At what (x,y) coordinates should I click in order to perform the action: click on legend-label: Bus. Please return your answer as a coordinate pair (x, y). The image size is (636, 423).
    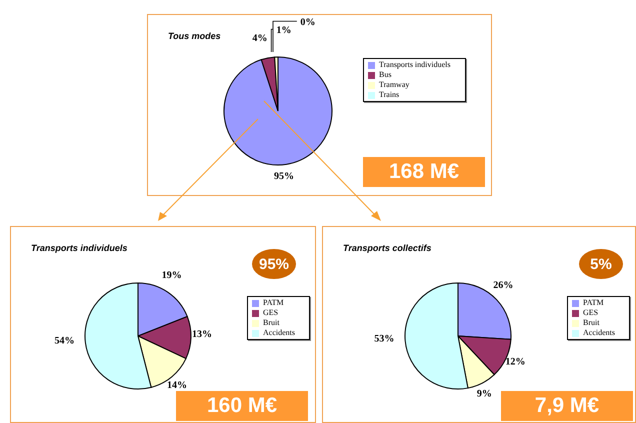
    Looking at the image, I should click on (385, 74).